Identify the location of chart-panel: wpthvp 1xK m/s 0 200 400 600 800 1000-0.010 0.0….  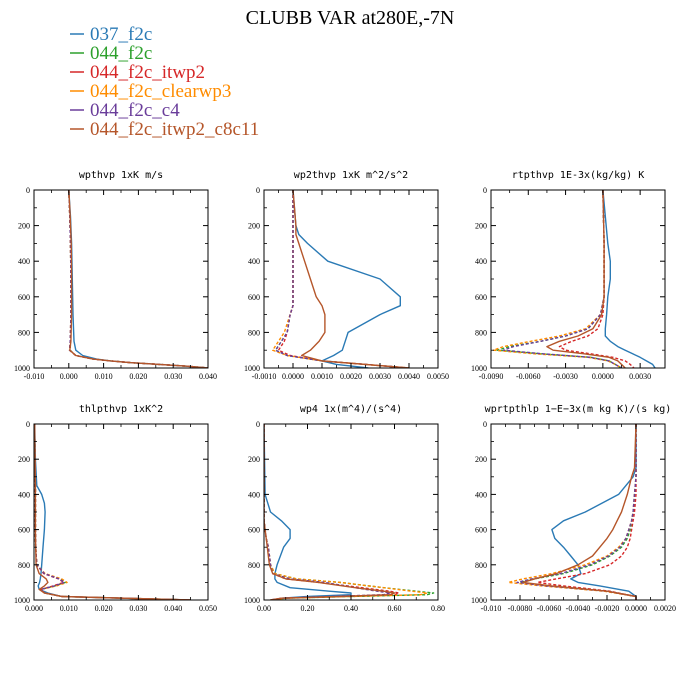
(115, 275).